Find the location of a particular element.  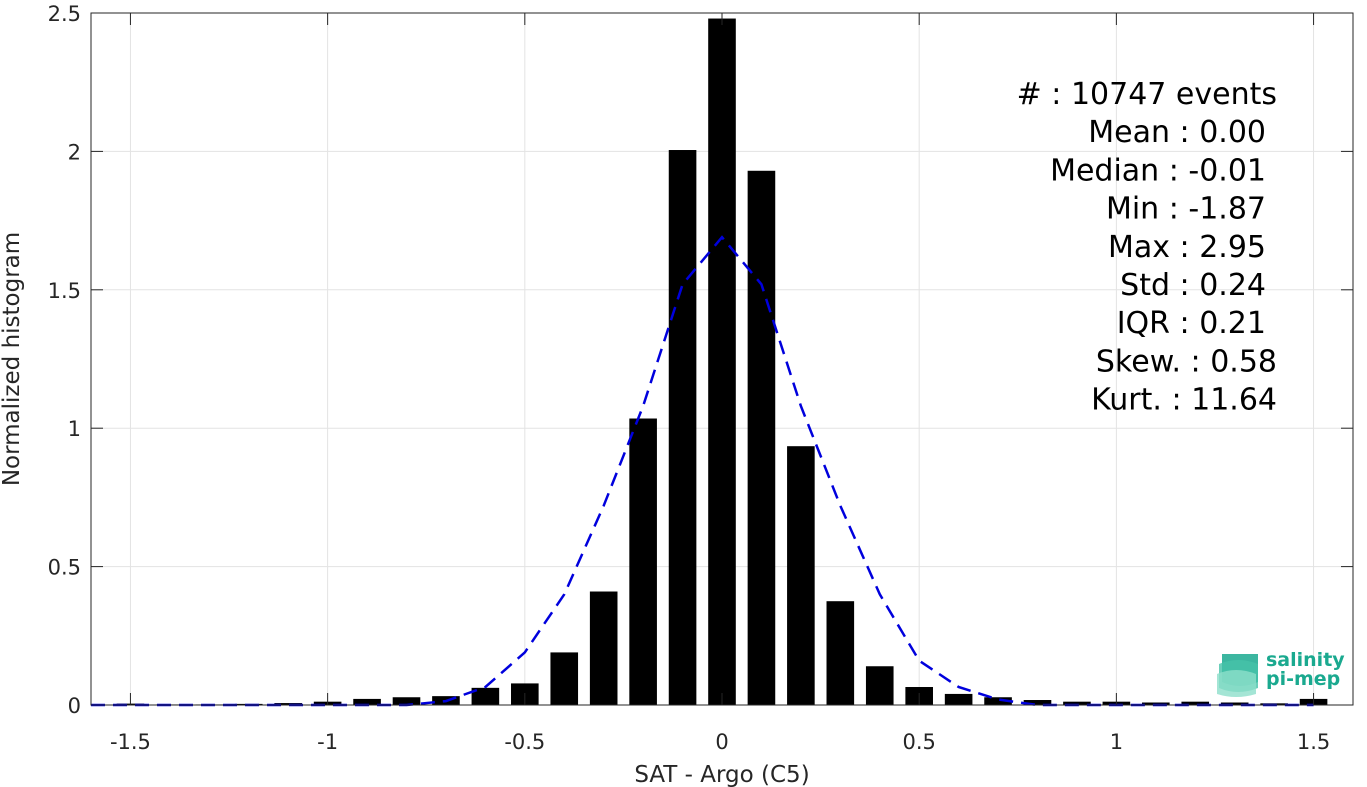

x-tick-label: -1 is located at coordinates (327, 742).